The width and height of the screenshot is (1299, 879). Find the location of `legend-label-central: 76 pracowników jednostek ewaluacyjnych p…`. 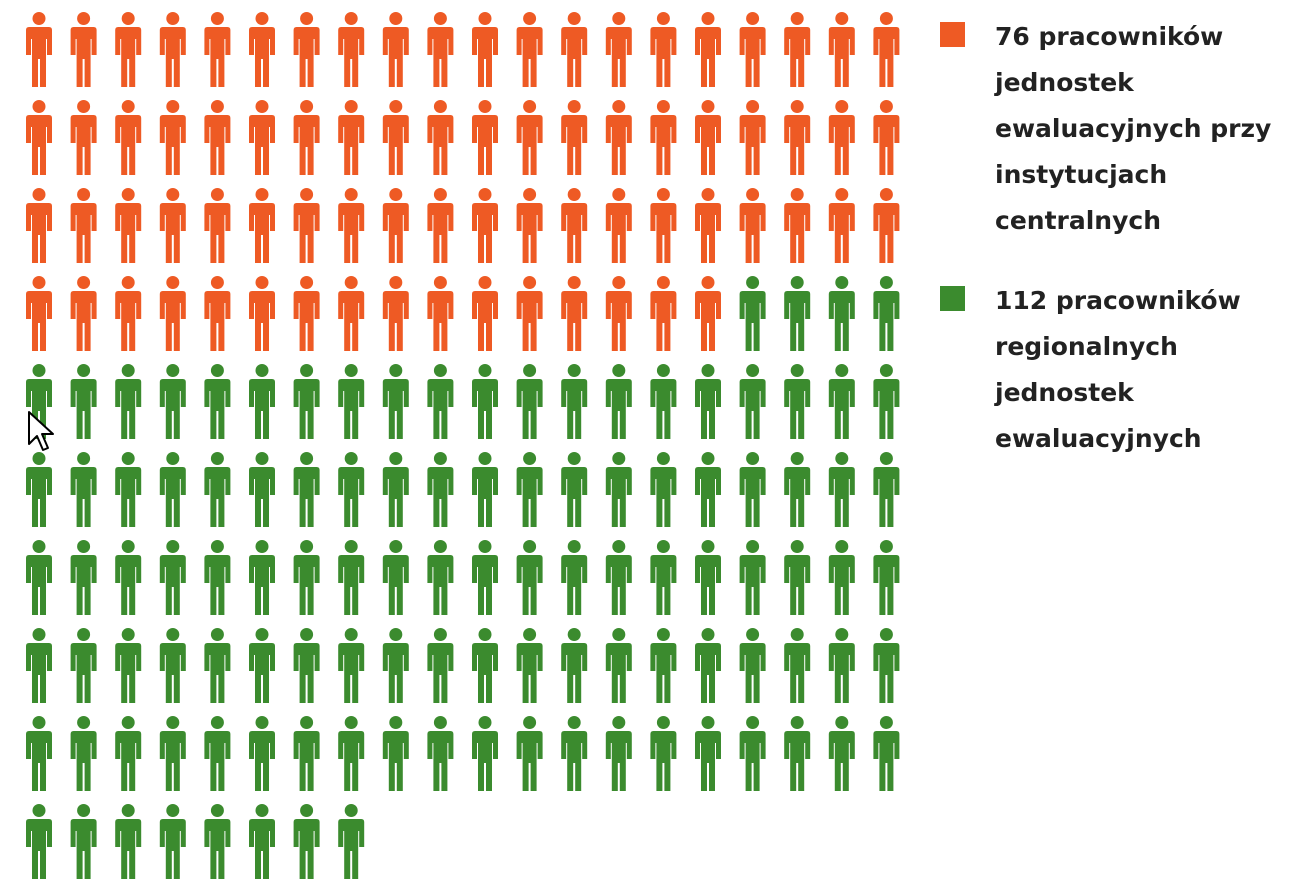

legend-label-central: 76 pracowników jednostek ewaluacyjnych p… is located at coordinates (1133, 128).